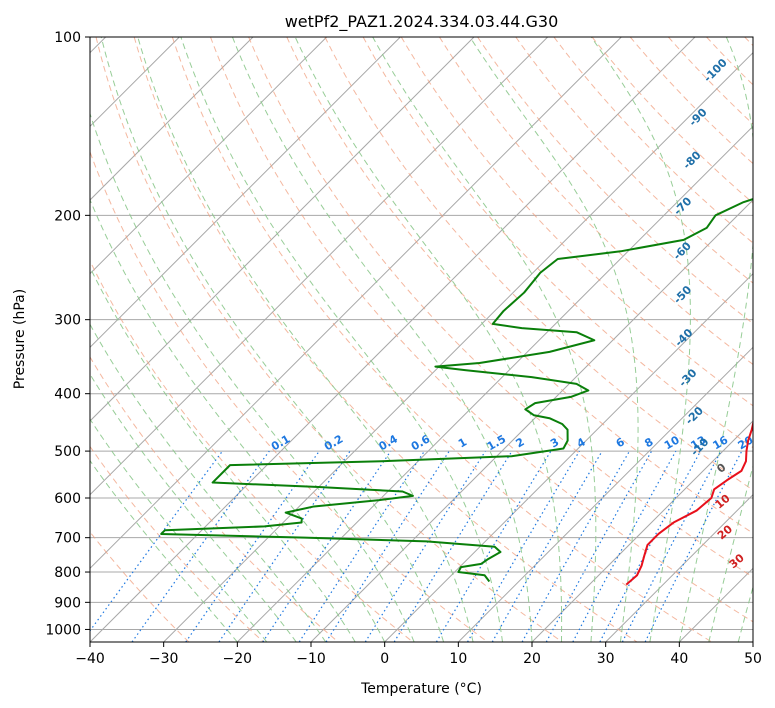  I want to click on y-tick-label: 1000, so click(63, 630).